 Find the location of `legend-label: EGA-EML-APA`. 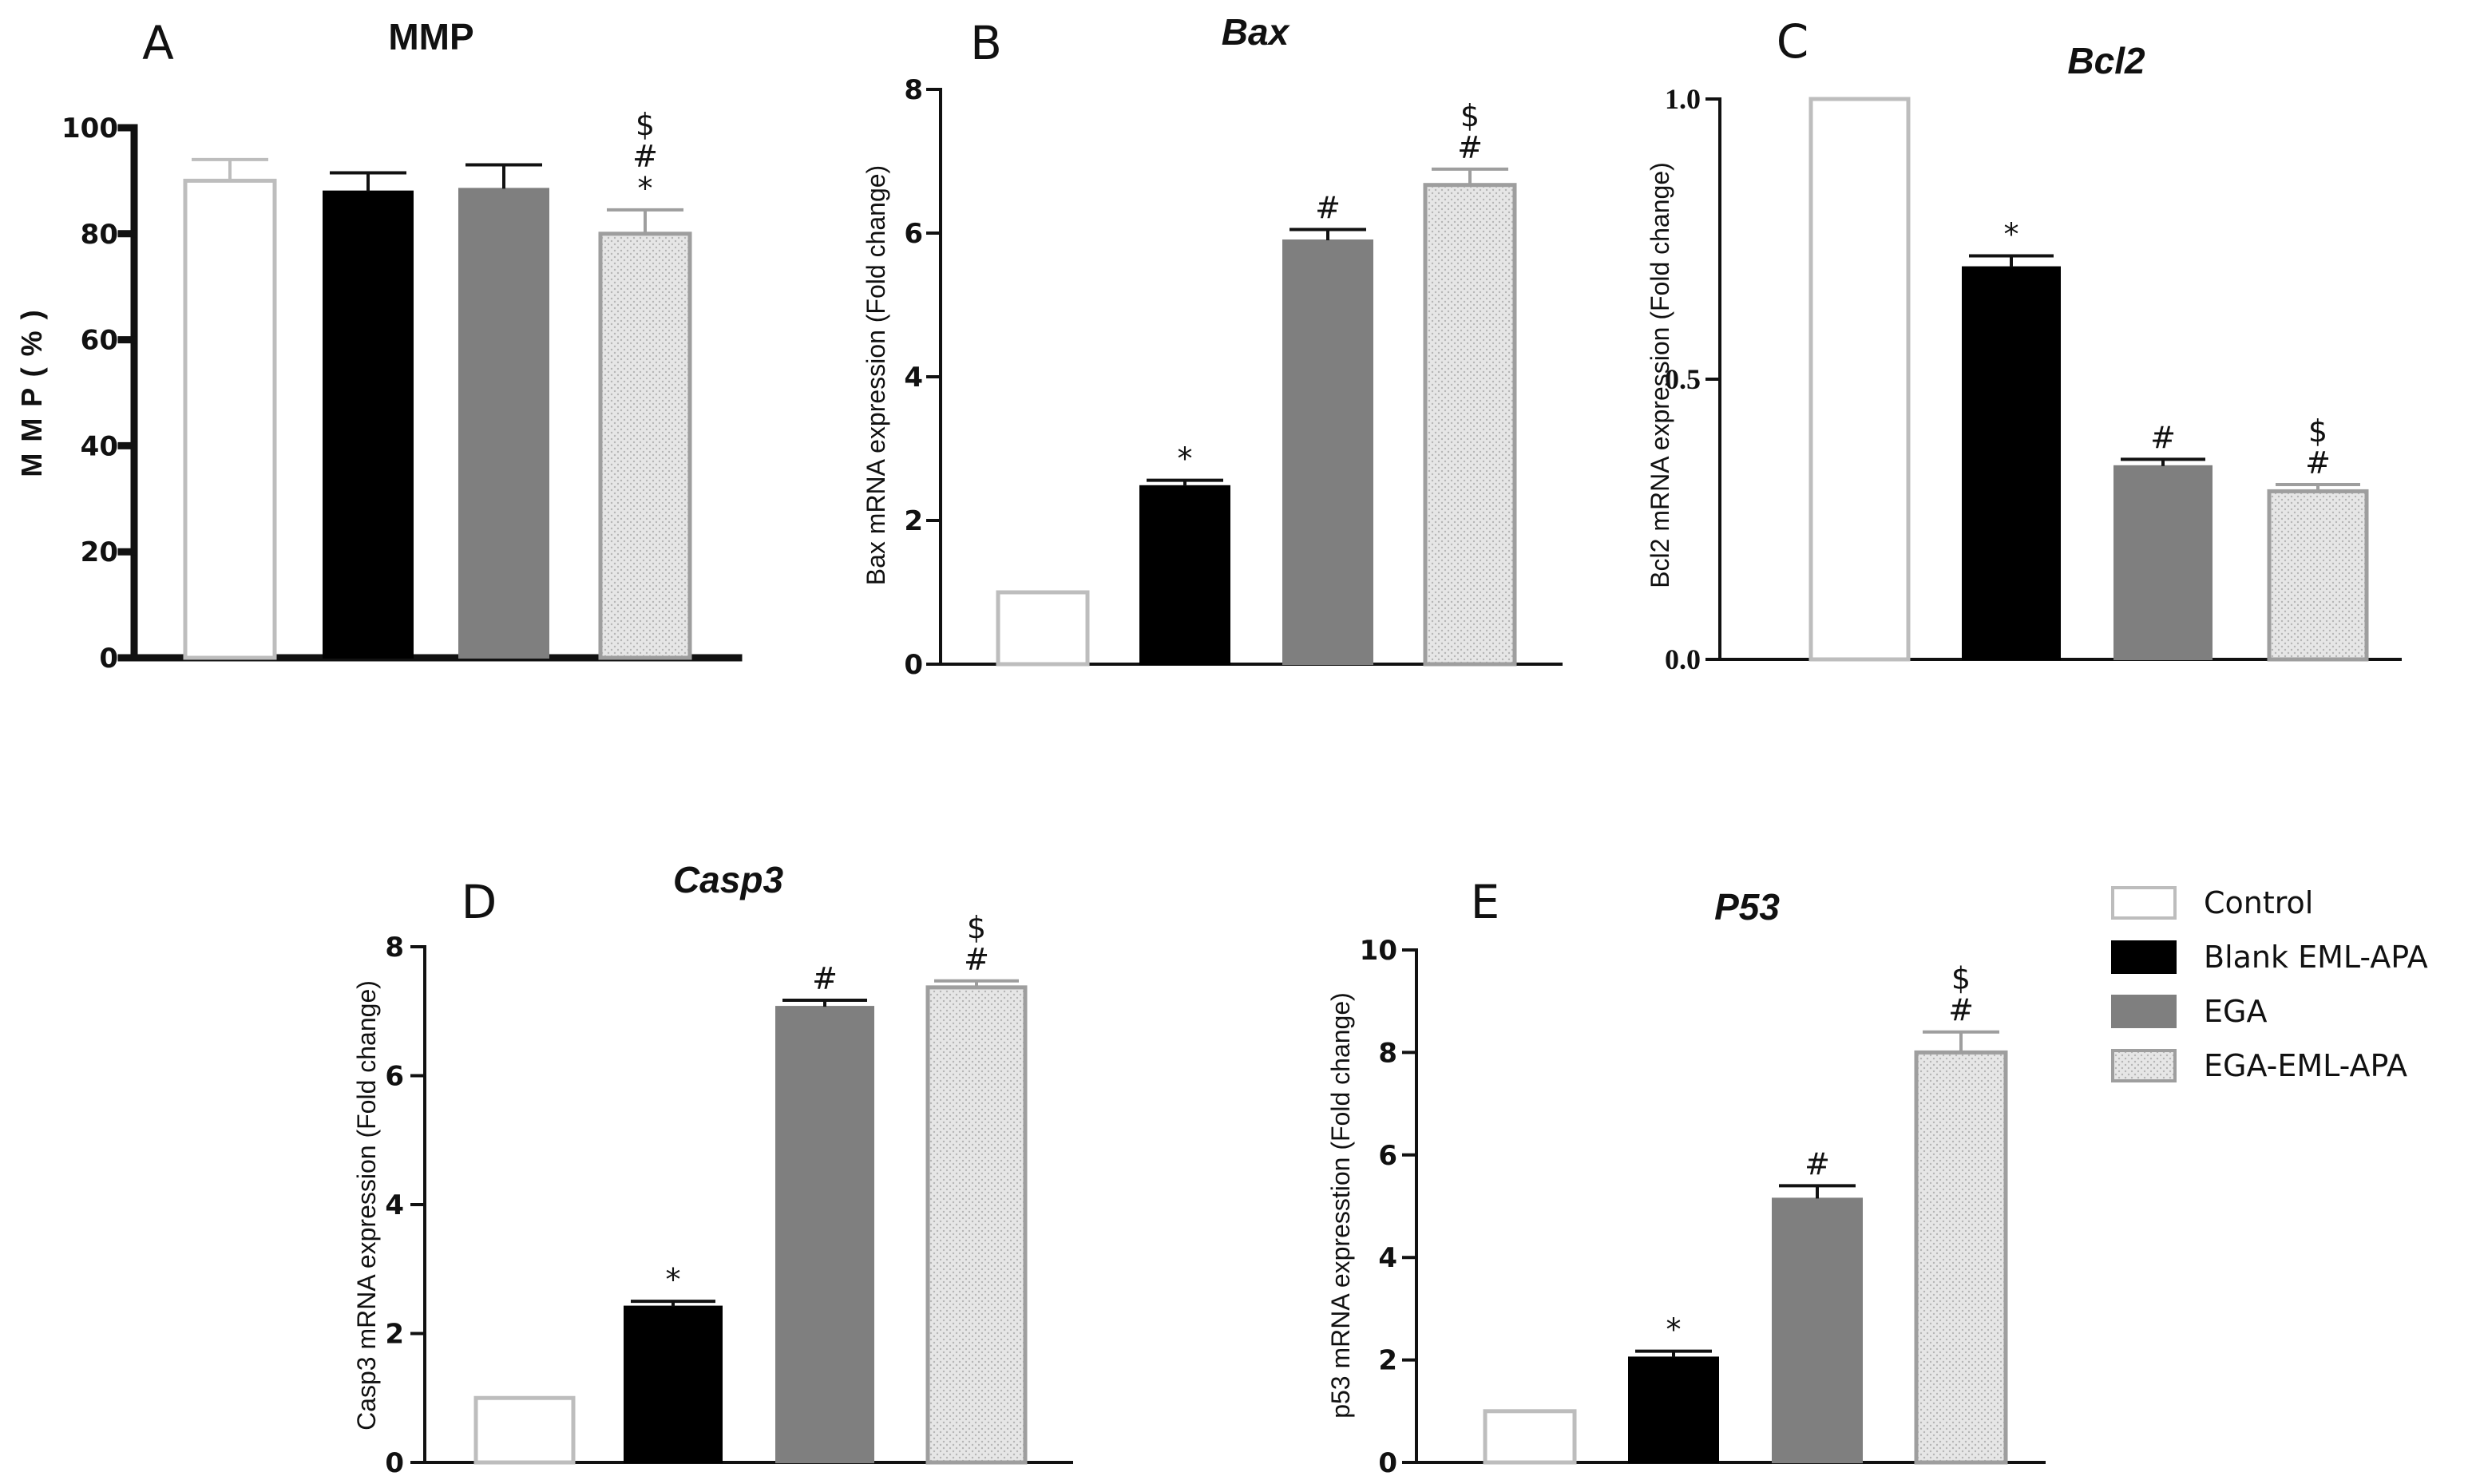

legend-label: EGA-EML-APA is located at coordinates (2305, 1065).